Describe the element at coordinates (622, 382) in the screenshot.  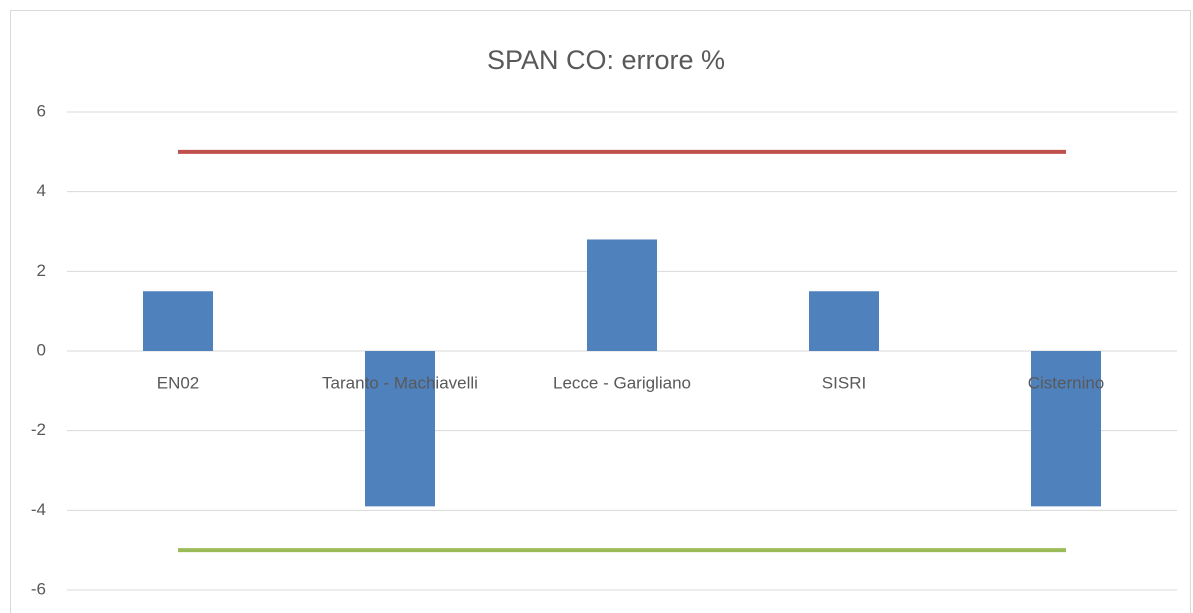
I see `x-tick-label: Lecce - Garigliano` at that location.